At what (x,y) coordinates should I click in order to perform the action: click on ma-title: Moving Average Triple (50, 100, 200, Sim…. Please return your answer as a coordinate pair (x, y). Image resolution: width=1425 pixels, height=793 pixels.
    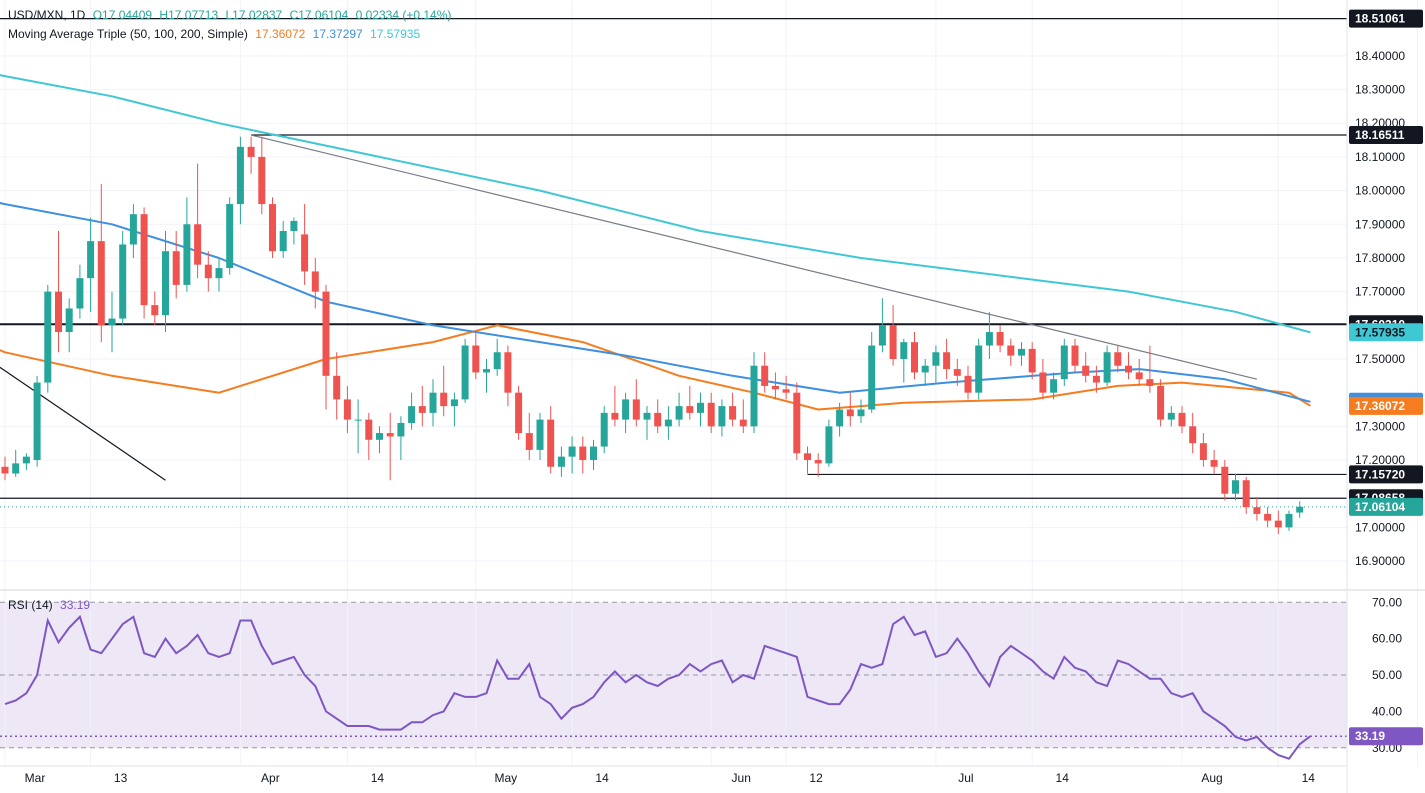
    Looking at the image, I should click on (128, 34).